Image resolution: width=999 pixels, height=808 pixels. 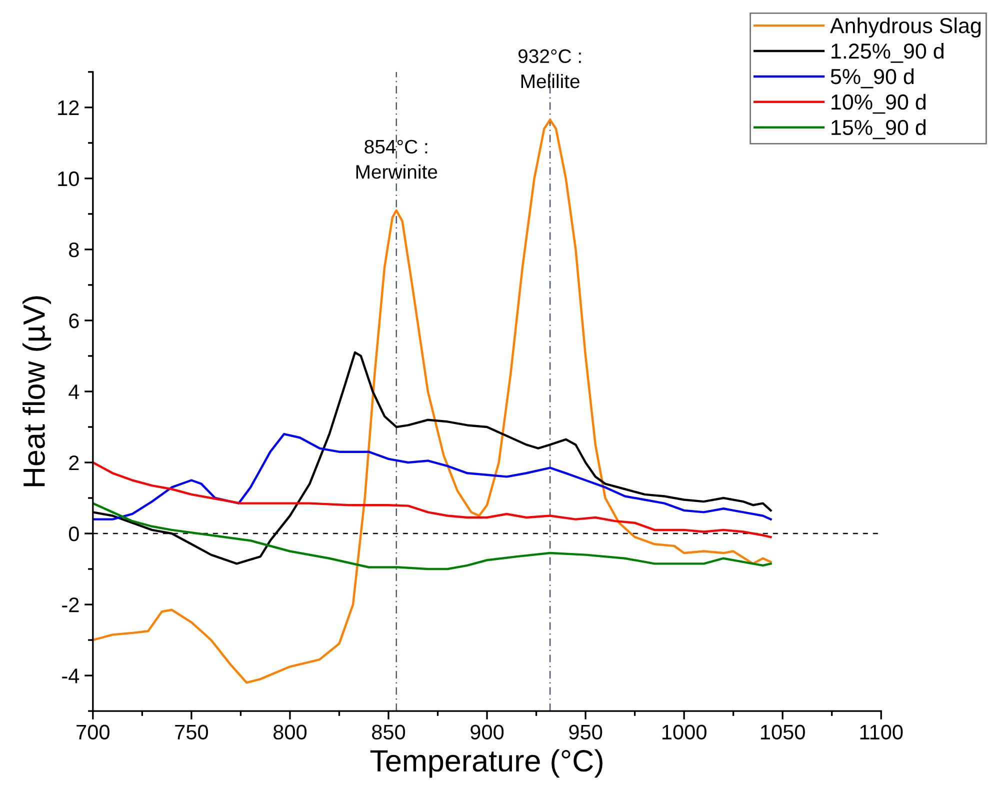 I want to click on y-tick-label: 6, so click(x=74, y=320).